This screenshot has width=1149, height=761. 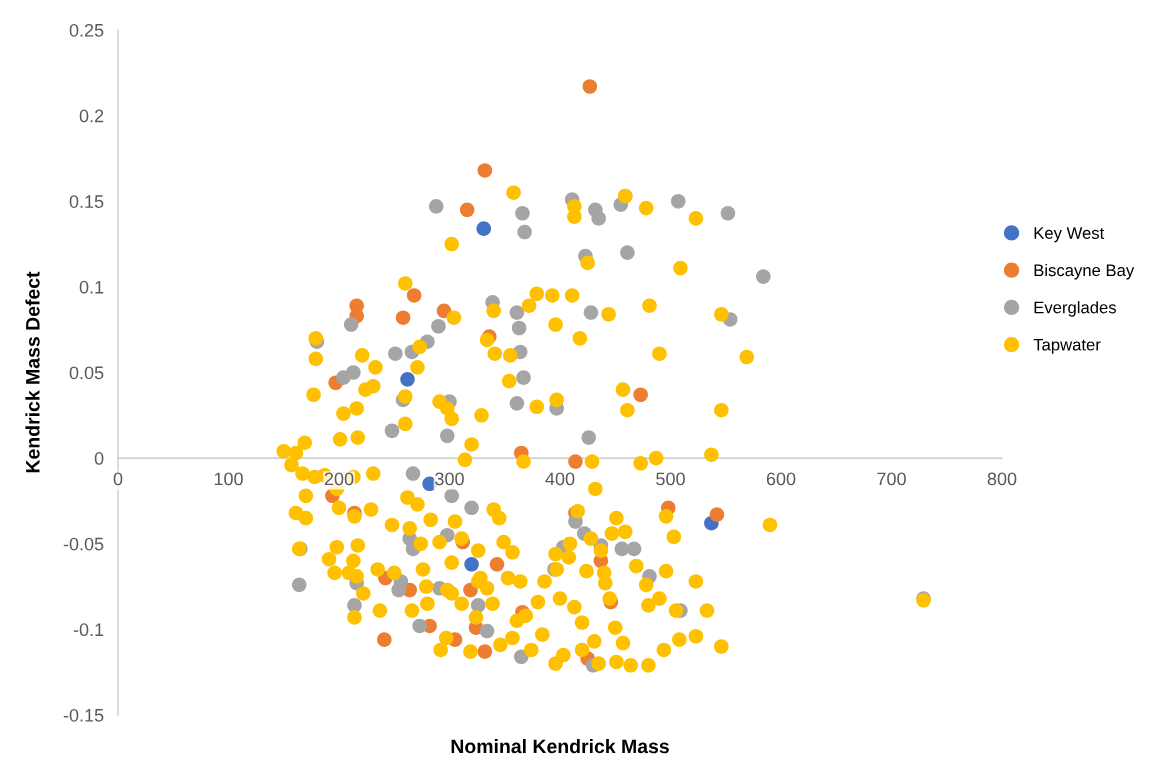 What do you see at coordinates (1069, 235) in the screenshot?
I see `legend-label: Key West` at bounding box center [1069, 235].